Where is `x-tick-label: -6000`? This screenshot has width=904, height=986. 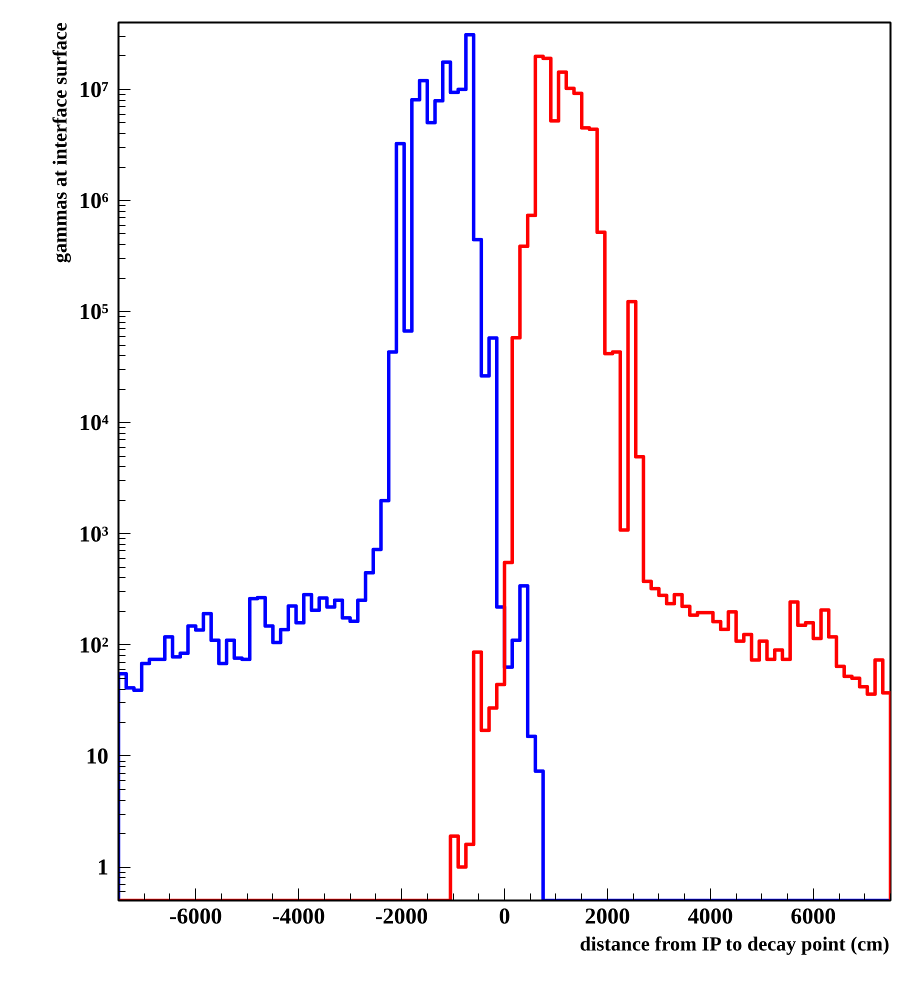 x-tick-label: -6000 is located at coordinates (195, 916).